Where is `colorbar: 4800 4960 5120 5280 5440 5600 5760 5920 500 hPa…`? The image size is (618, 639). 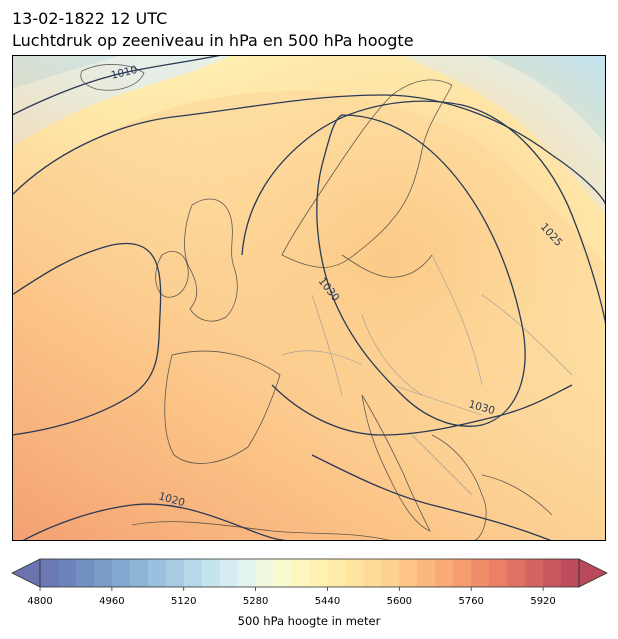 colorbar: 4800 4960 5120 5280 5440 5600 5760 5920 500 hPa… is located at coordinates (309, 593).